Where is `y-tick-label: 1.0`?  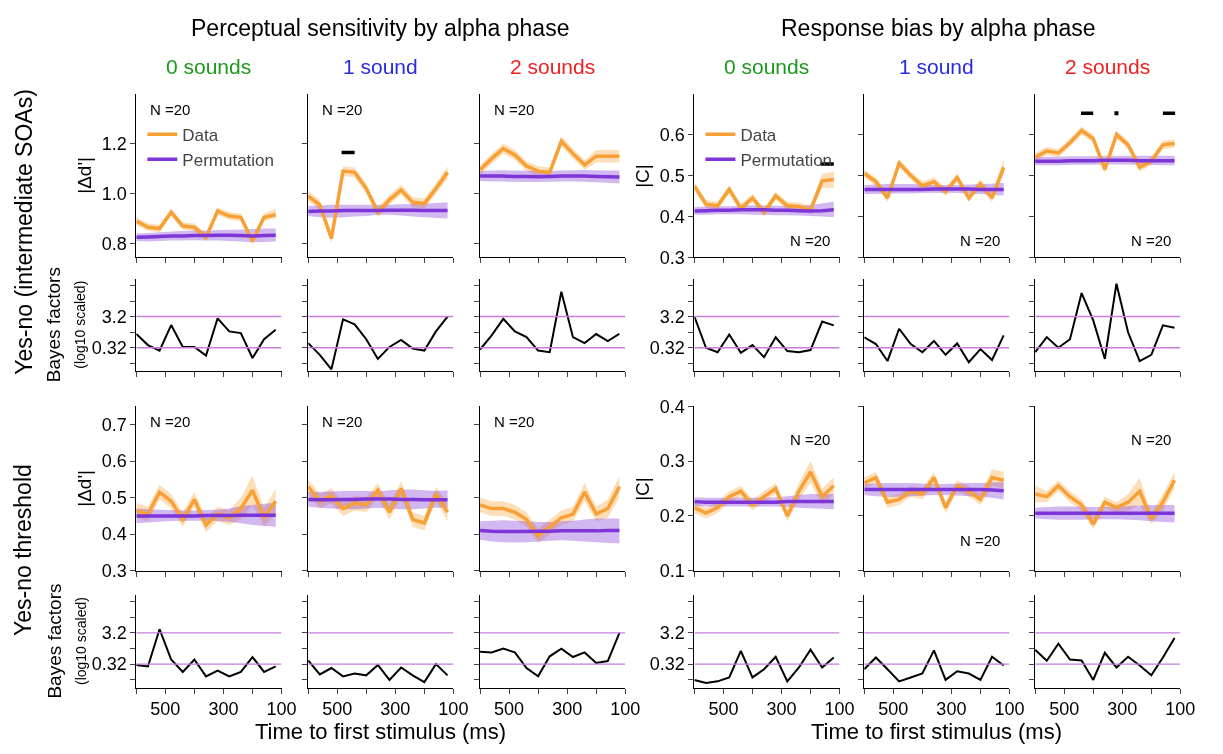
y-tick-label: 1.0 is located at coordinates (114, 193).